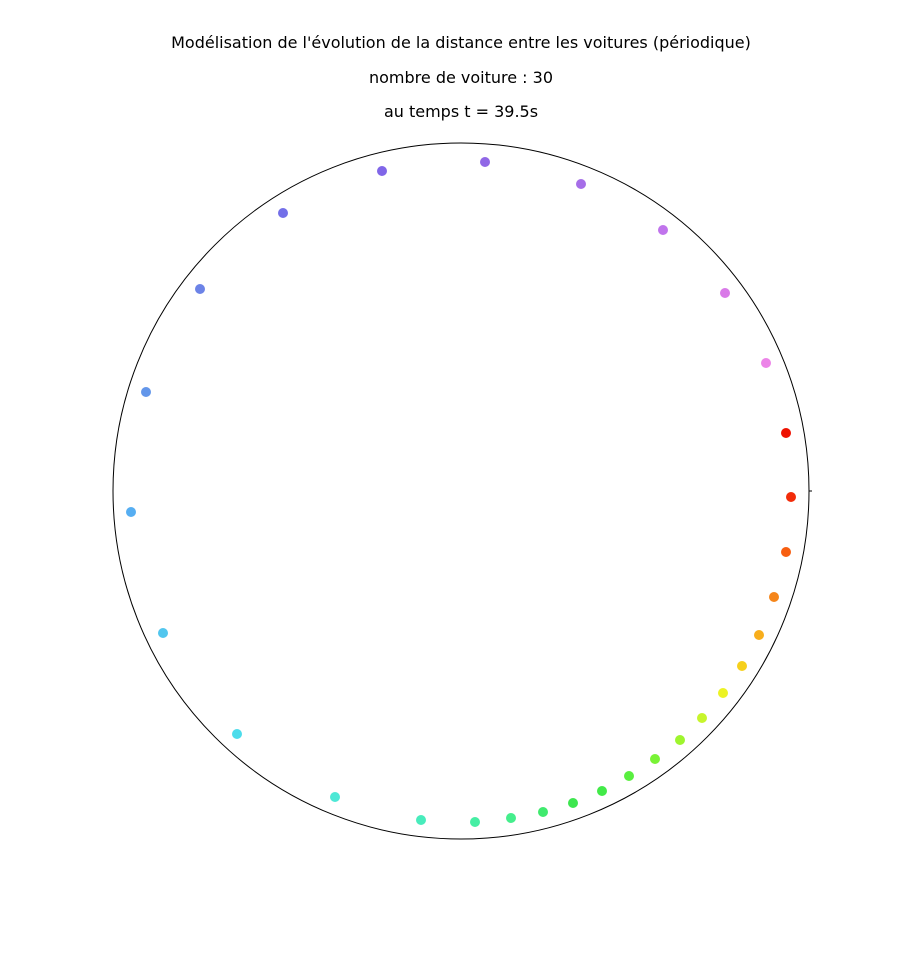 This screenshot has height=974, width=900. Describe the element at coordinates (461, 111) in the screenshot. I see `time-label: au temps t = 39.5s` at that location.